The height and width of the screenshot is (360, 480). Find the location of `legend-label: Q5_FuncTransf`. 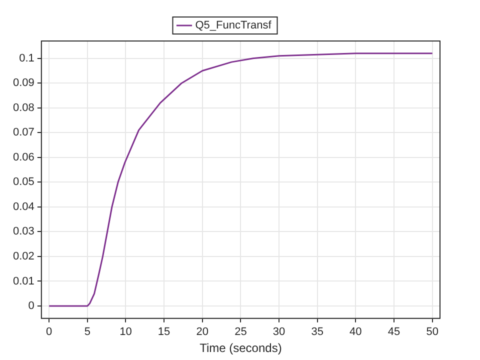

legend-label: Q5_FuncTransf is located at coordinates (233, 26).